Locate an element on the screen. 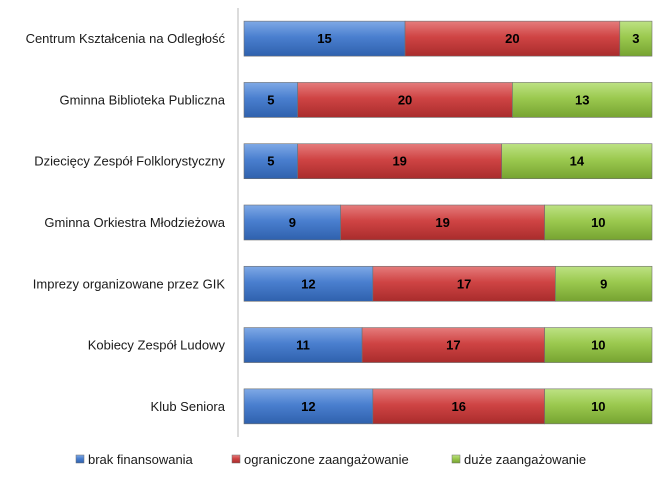  category-label: Gminna Biblioteka Publiczna is located at coordinates (143, 99).